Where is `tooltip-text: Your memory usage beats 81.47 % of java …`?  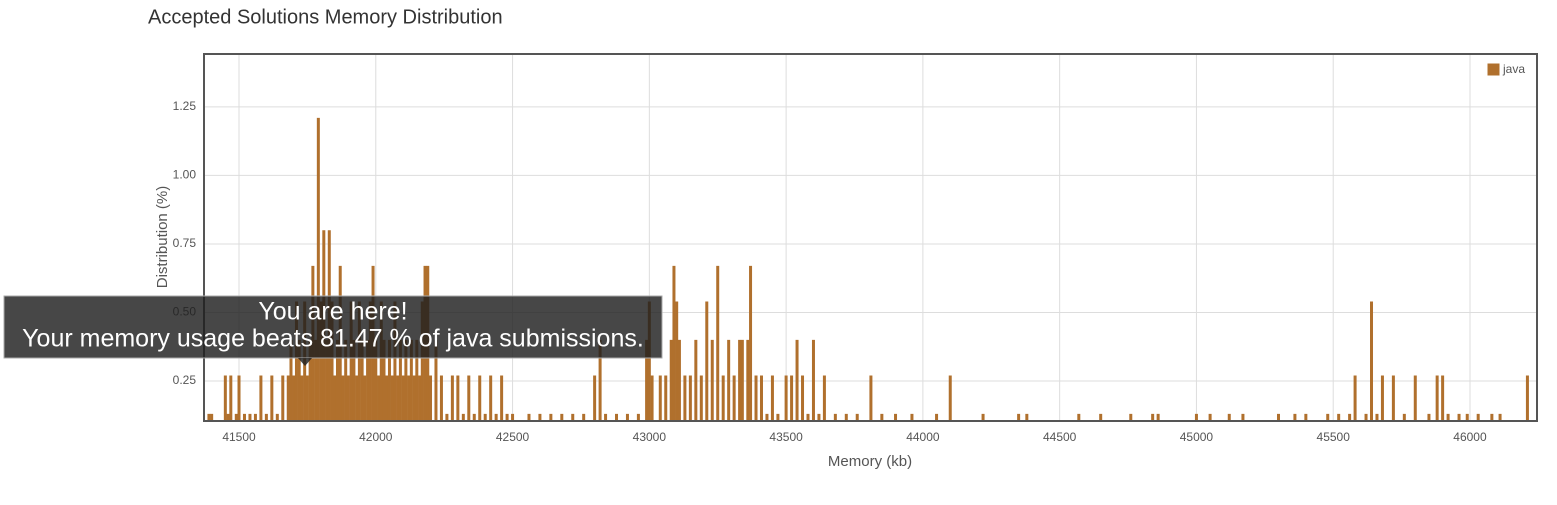 tooltip-text: Your memory usage beats 81.47 % of java … is located at coordinates (333, 339).